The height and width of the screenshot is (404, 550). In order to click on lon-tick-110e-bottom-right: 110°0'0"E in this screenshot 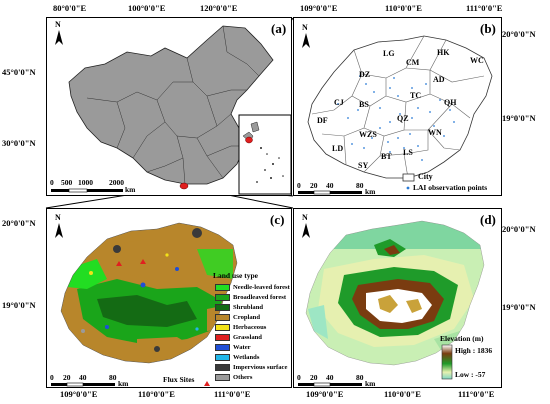, I will do `click(402, 394)`.